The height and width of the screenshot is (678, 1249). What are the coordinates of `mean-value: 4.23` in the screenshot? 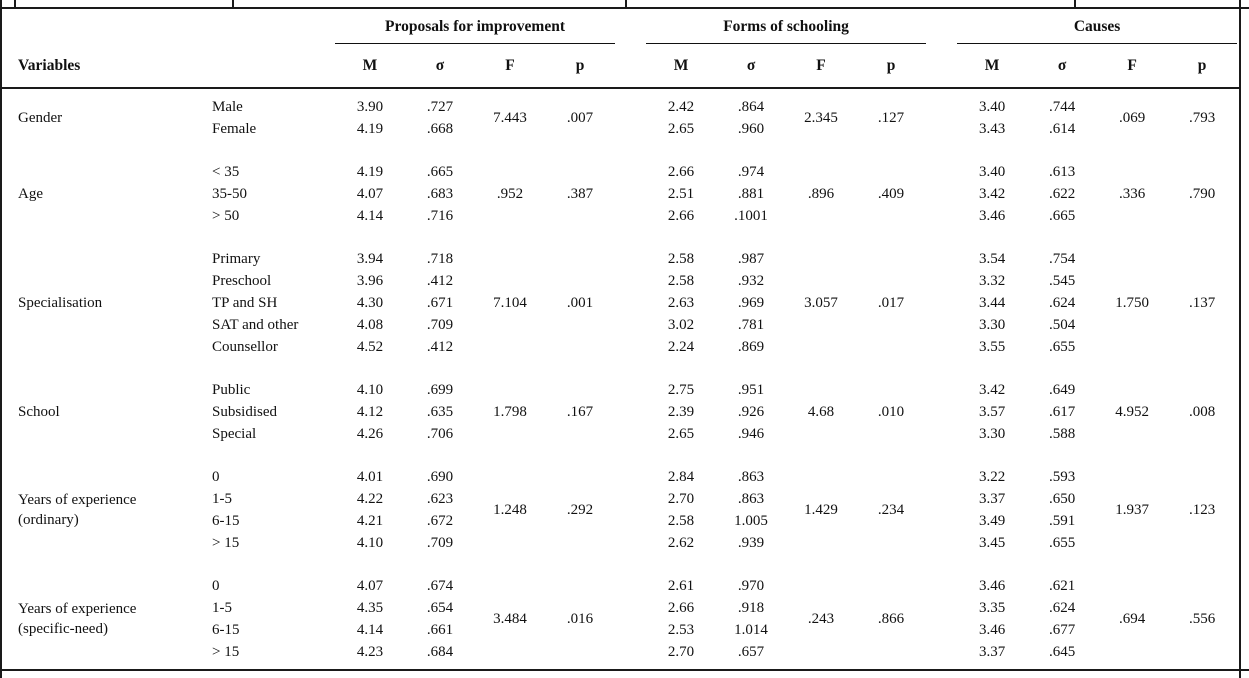 It's located at (370, 651).